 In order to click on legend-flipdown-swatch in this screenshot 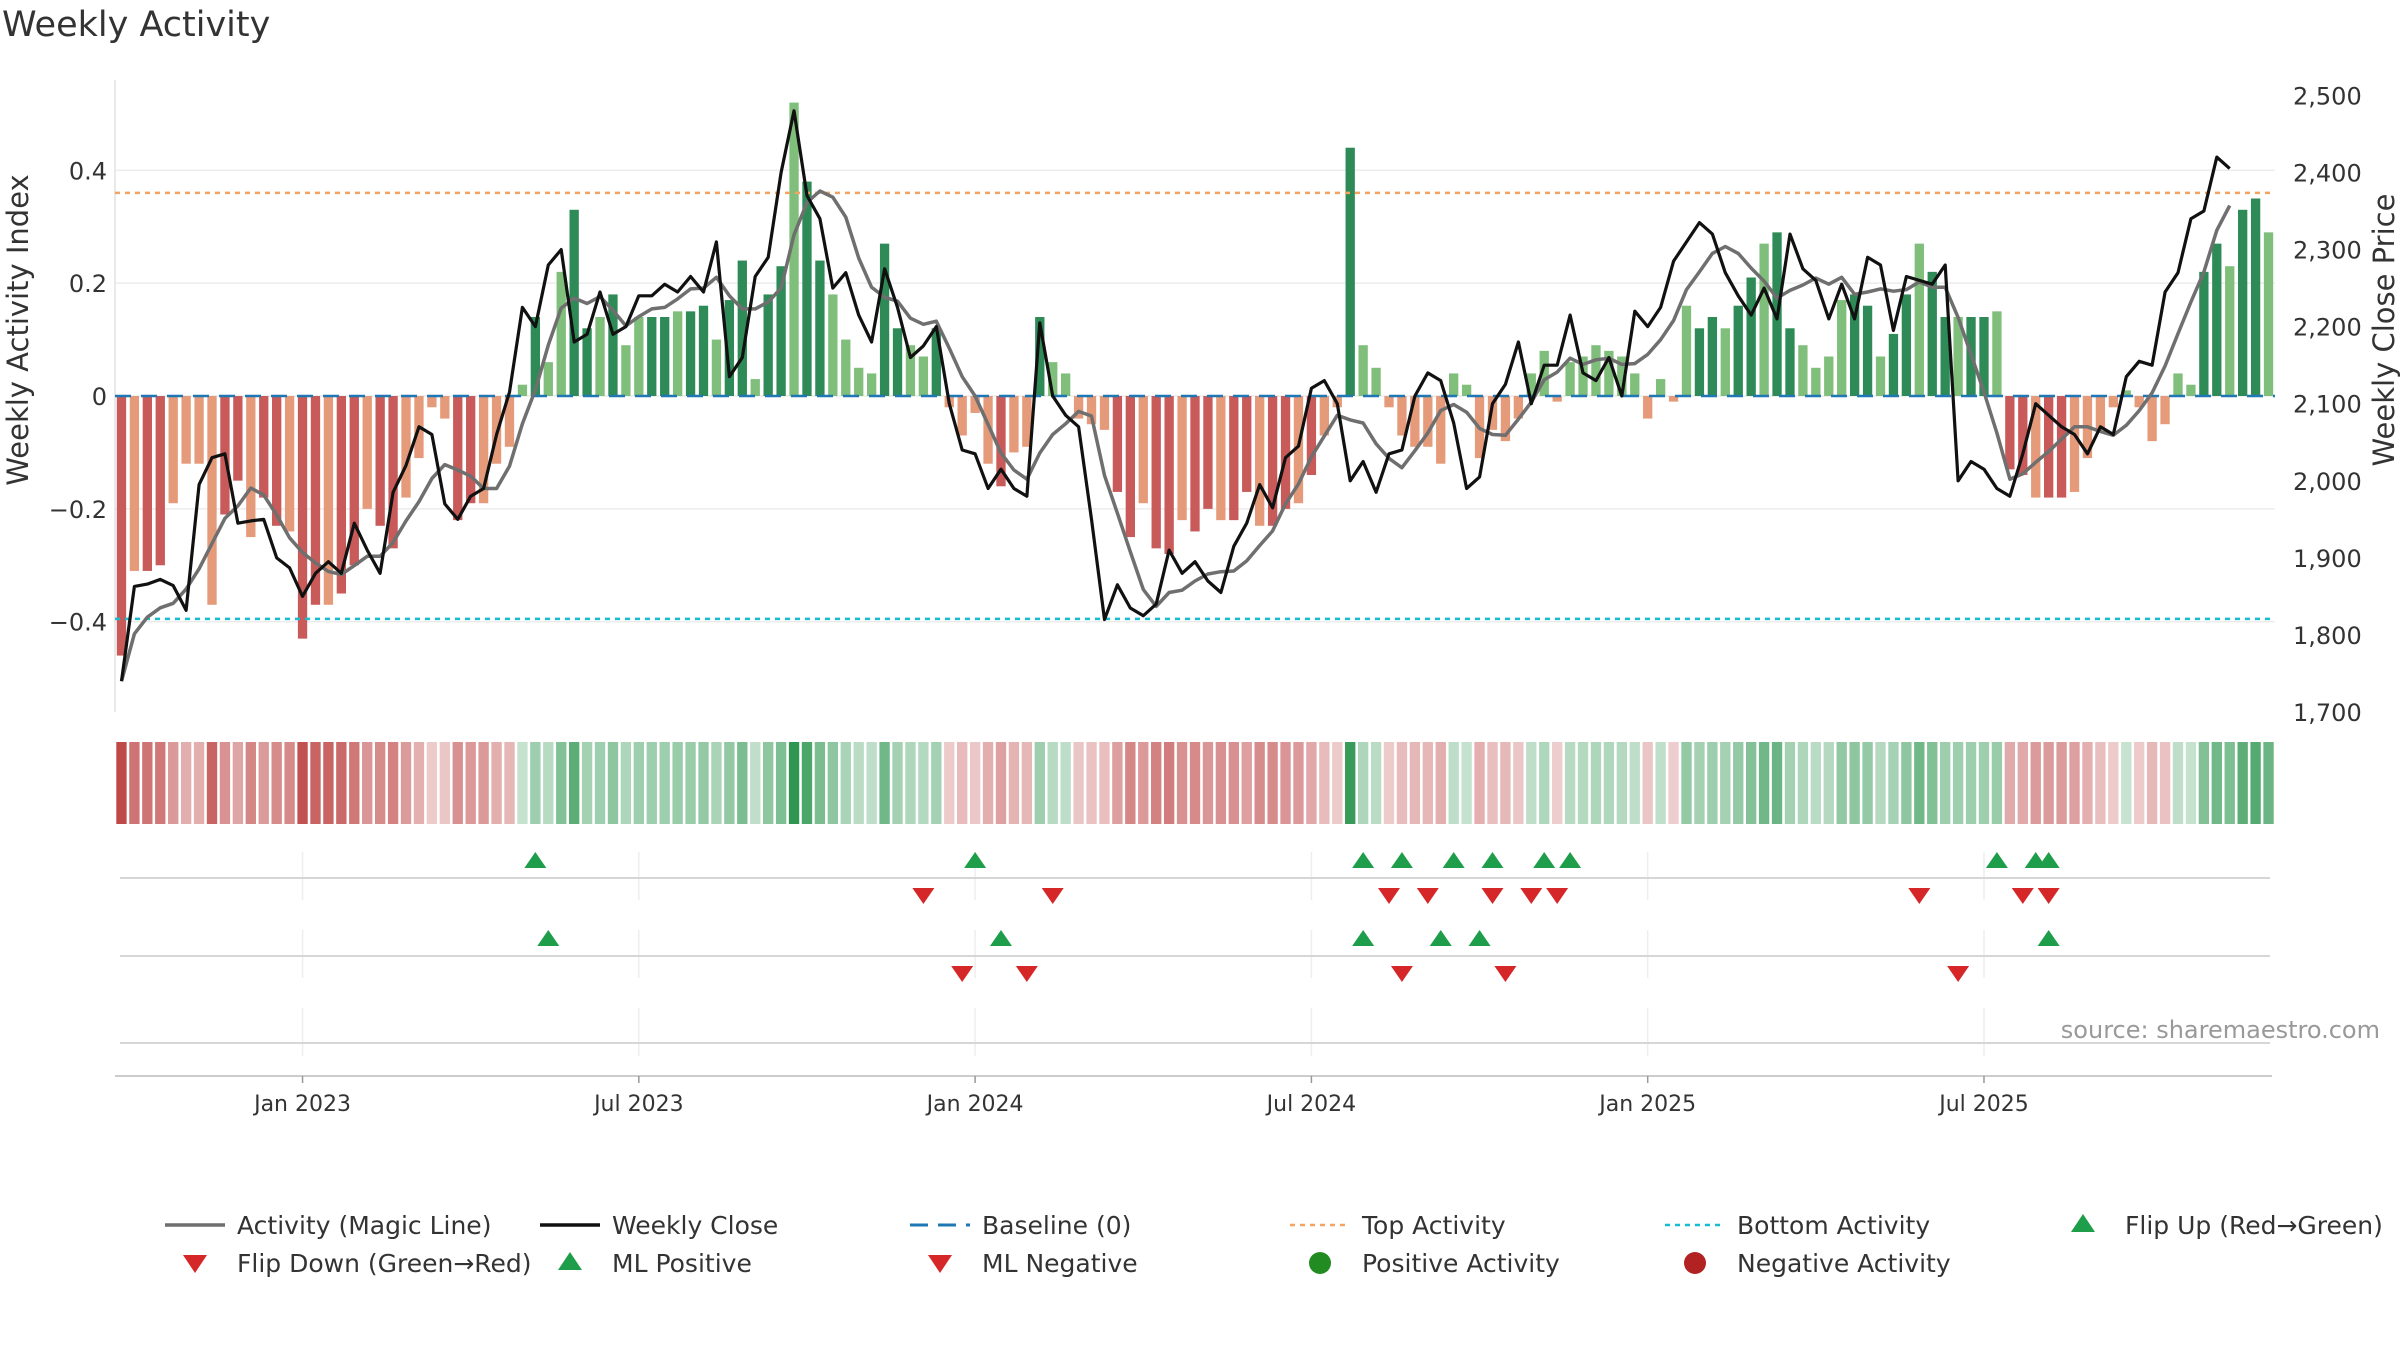, I will do `click(195, 1264)`.